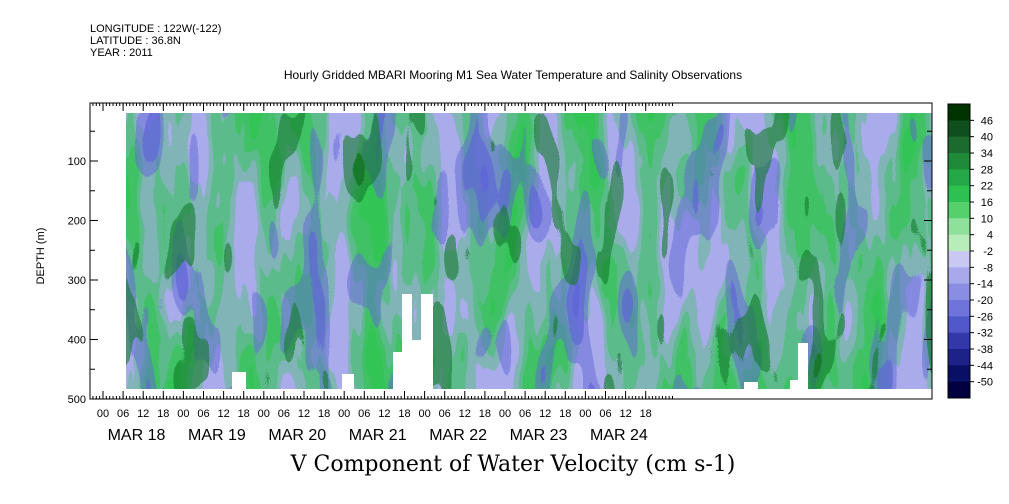 This screenshot has height=504, width=1009. I want to click on colorbar-label: -50, so click(985, 383).